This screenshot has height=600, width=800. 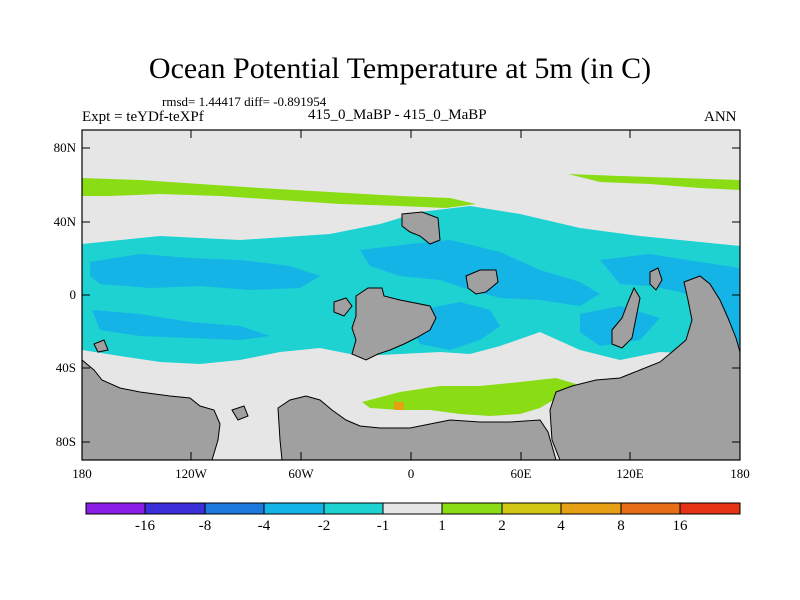 I want to click on colorbar-label-7: 2, so click(x=502, y=526).